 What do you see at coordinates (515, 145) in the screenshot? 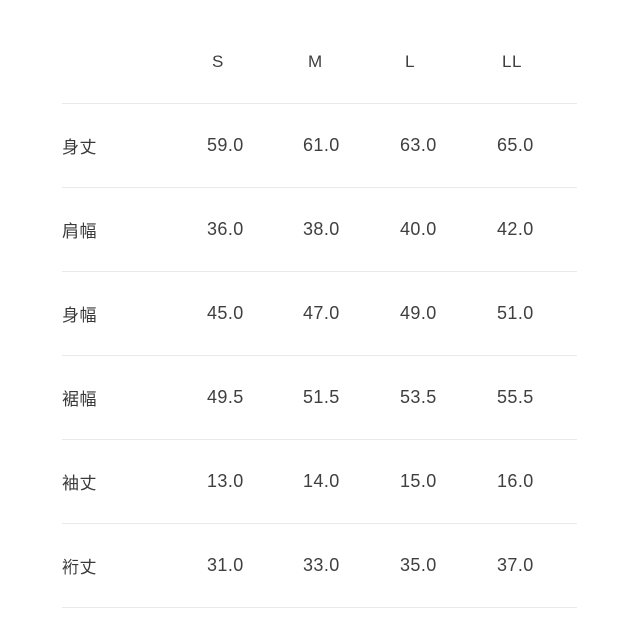
I see `size-value: 65.0` at bounding box center [515, 145].